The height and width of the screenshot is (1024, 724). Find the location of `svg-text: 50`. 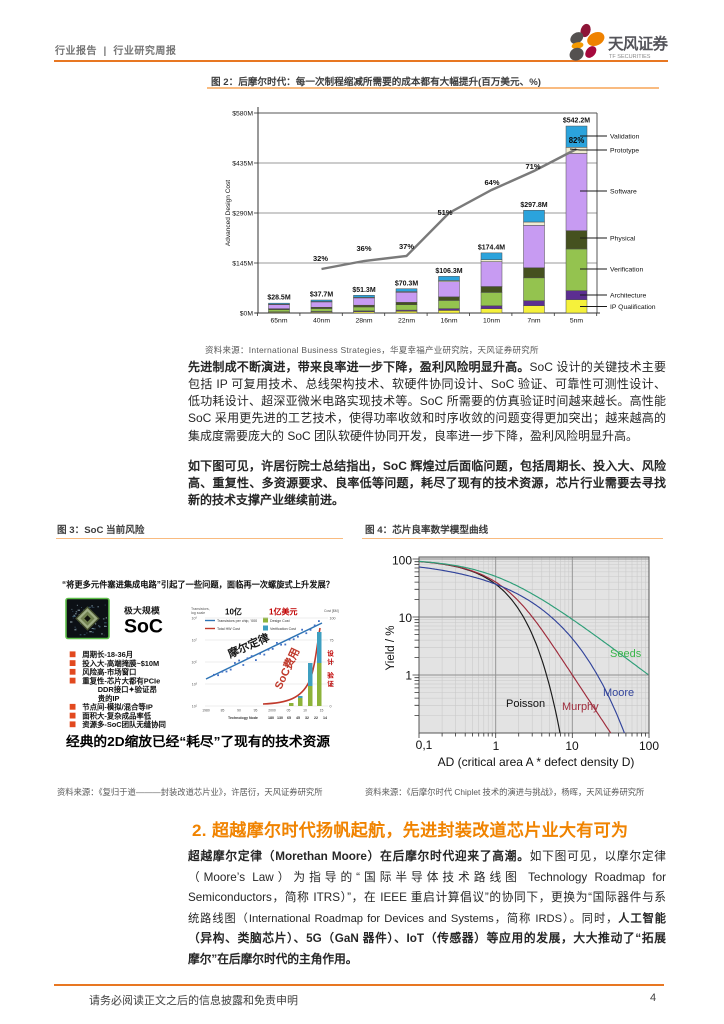

svg-text: 50 is located at coordinates (332, 663).